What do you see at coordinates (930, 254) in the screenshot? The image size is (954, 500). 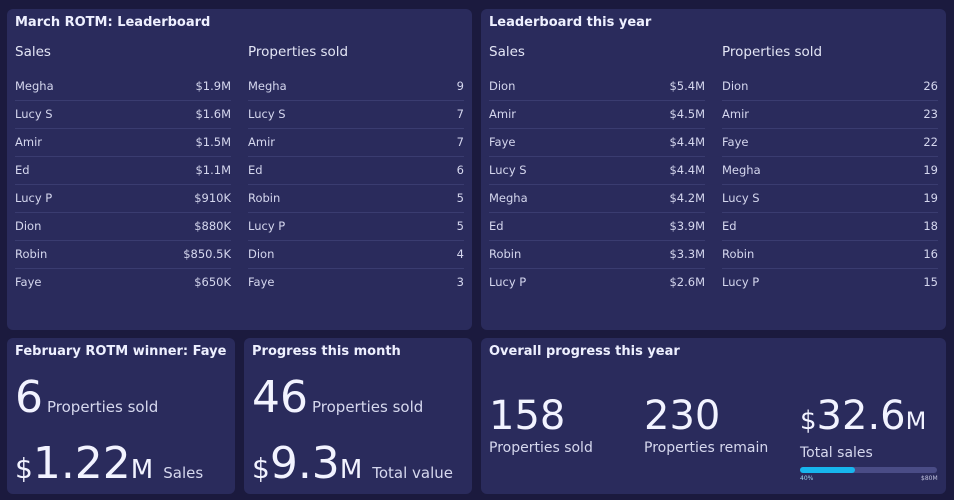 I see `row-value: 16` at bounding box center [930, 254].